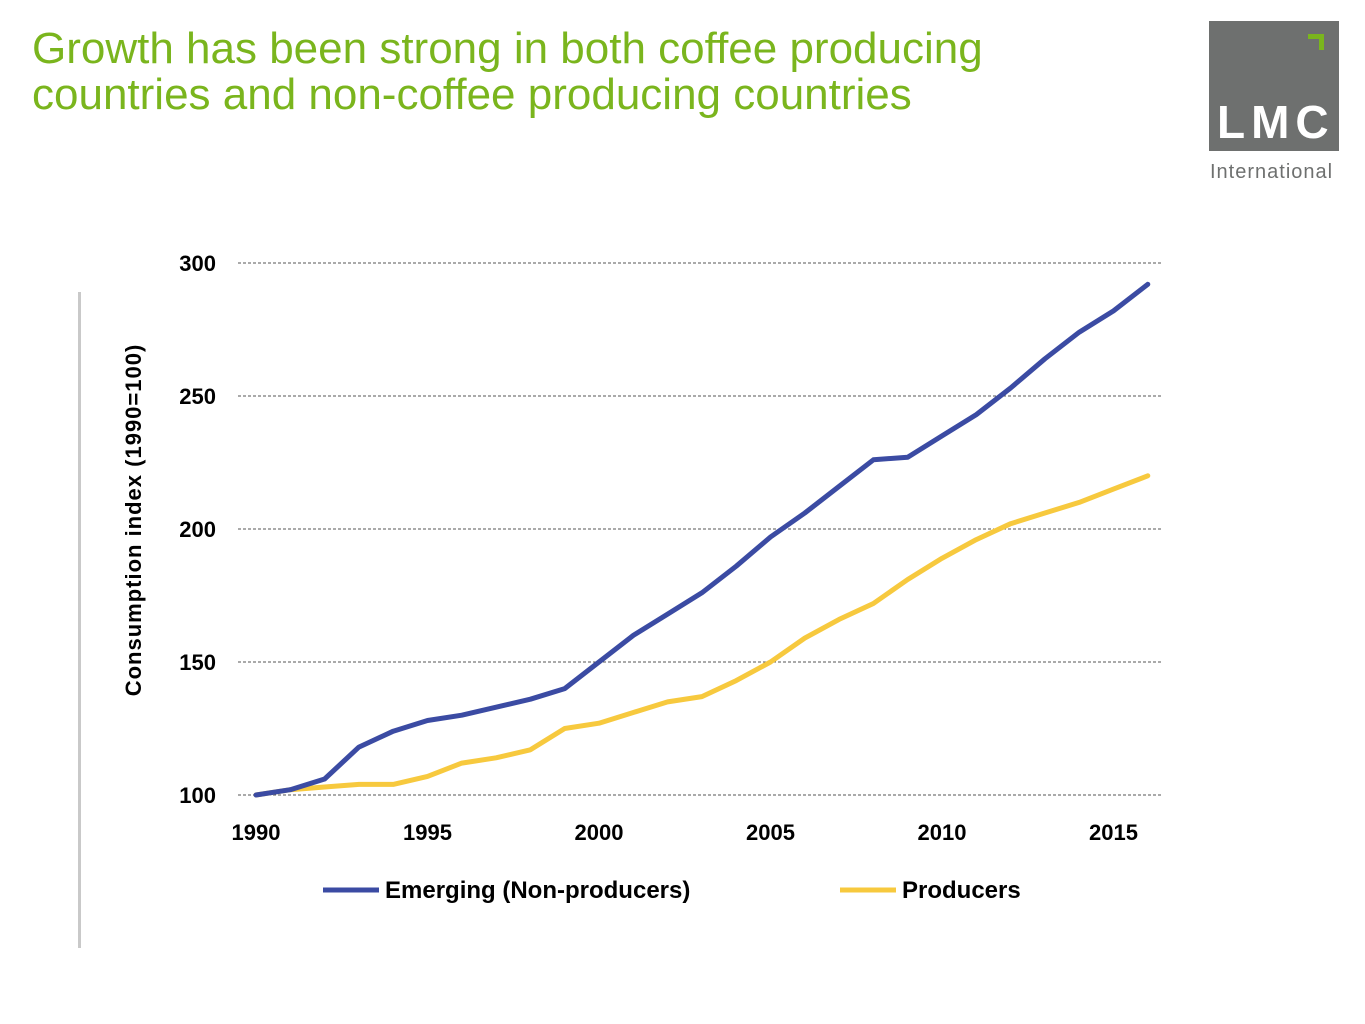 This screenshot has height=1024, width=1365. Describe the element at coordinates (197, 396) in the screenshot. I see `y-tick-label: 250` at that location.